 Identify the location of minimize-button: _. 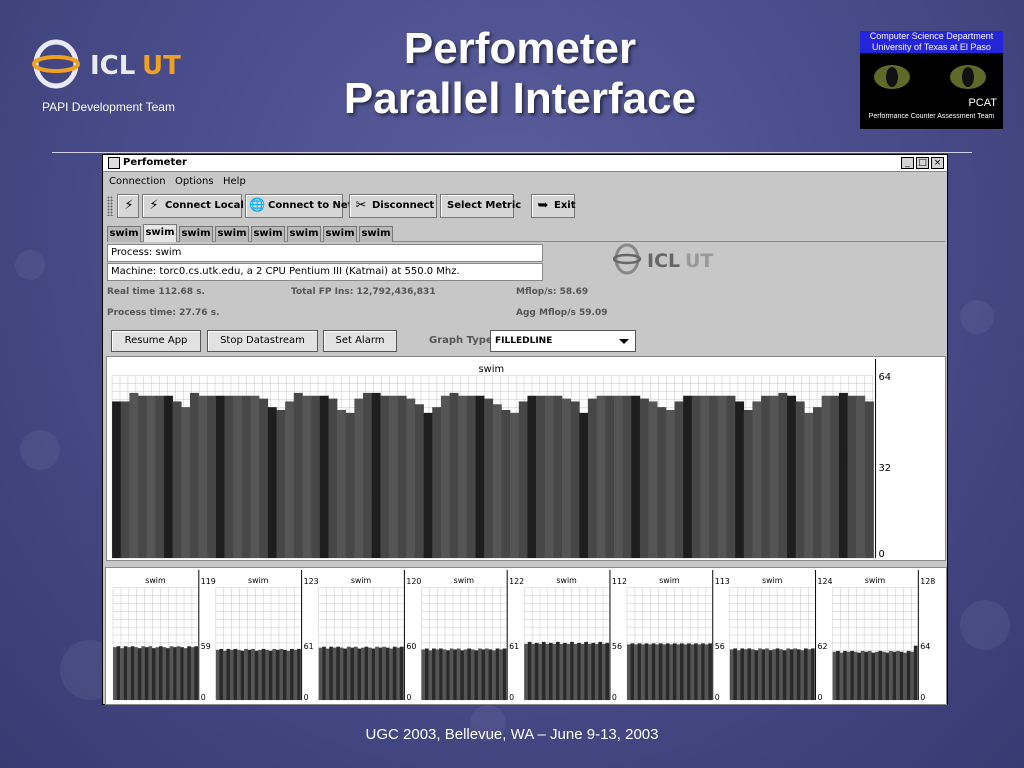
(907, 163).